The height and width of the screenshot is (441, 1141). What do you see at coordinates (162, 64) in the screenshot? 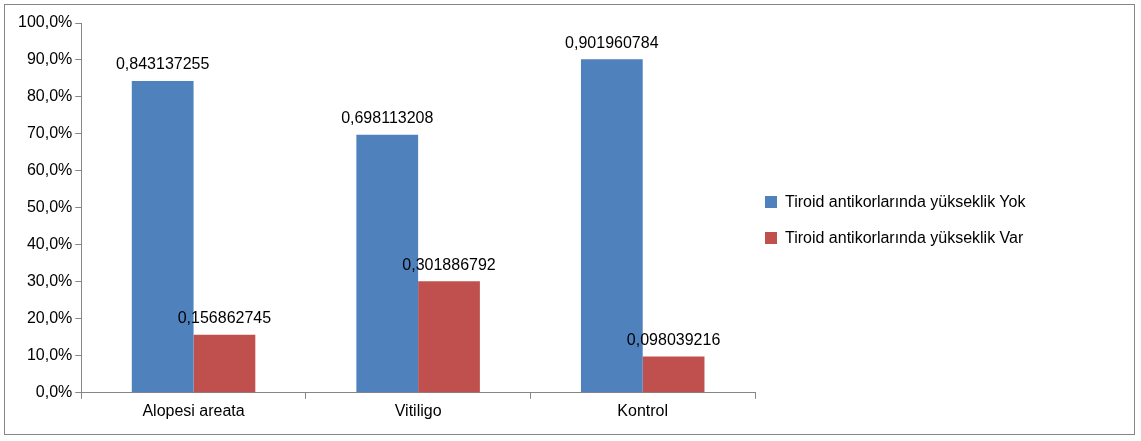
I see `data-label: 0,843137255` at bounding box center [162, 64].